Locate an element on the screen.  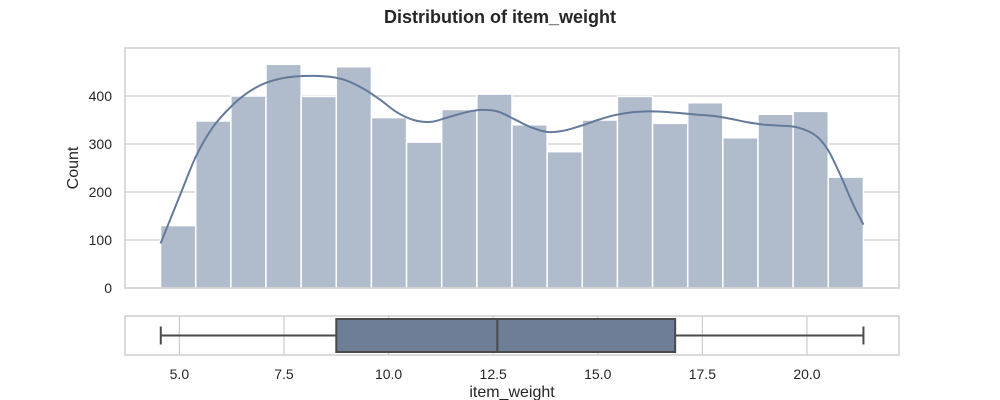
chart-title: Distribution of item_weight is located at coordinates (500, 17).